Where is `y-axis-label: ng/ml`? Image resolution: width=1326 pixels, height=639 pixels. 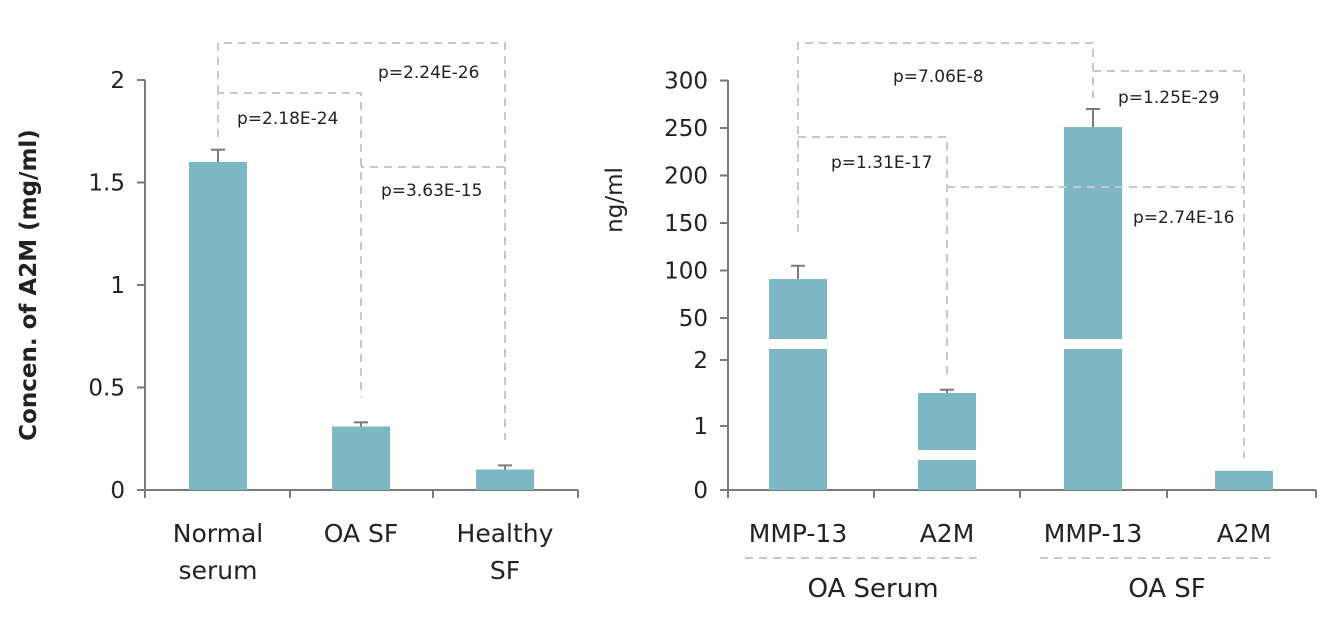 y-axis-label: ng/ml is located at coordinates (615, 200).